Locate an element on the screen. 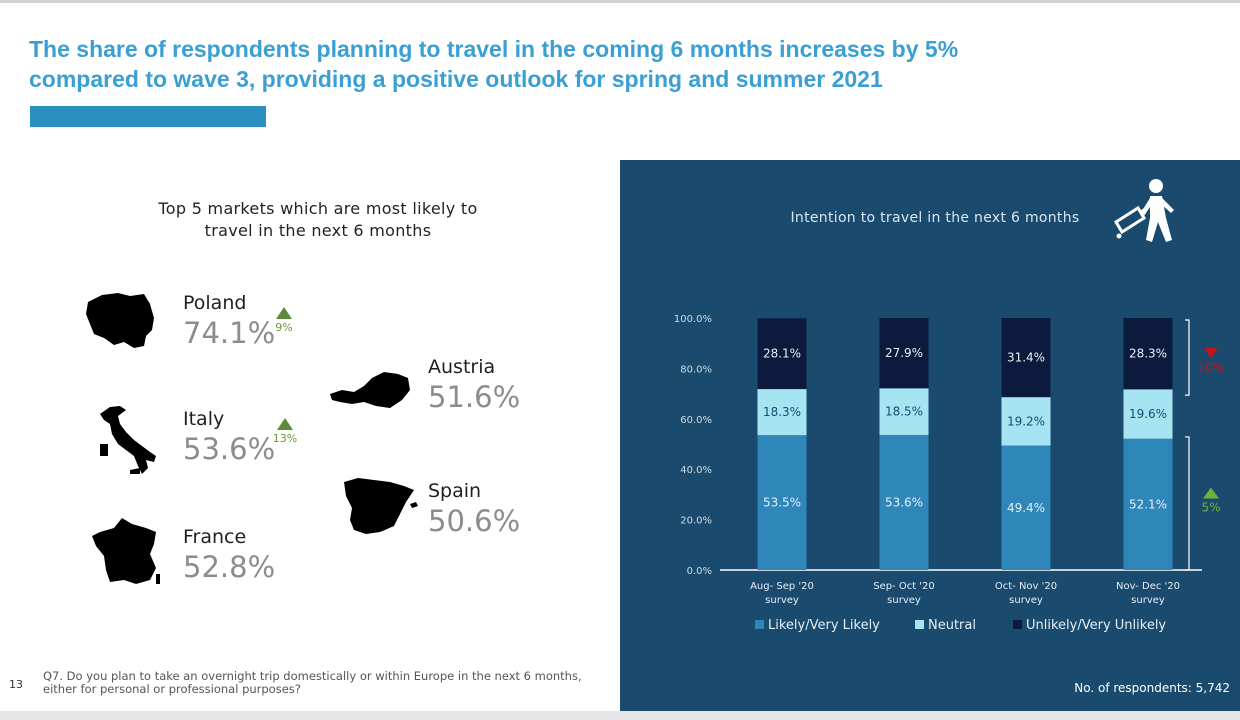 This screenshot has width=1240, height=720. market-spain: Spain 50.6% is located at coordinates (474, 509).